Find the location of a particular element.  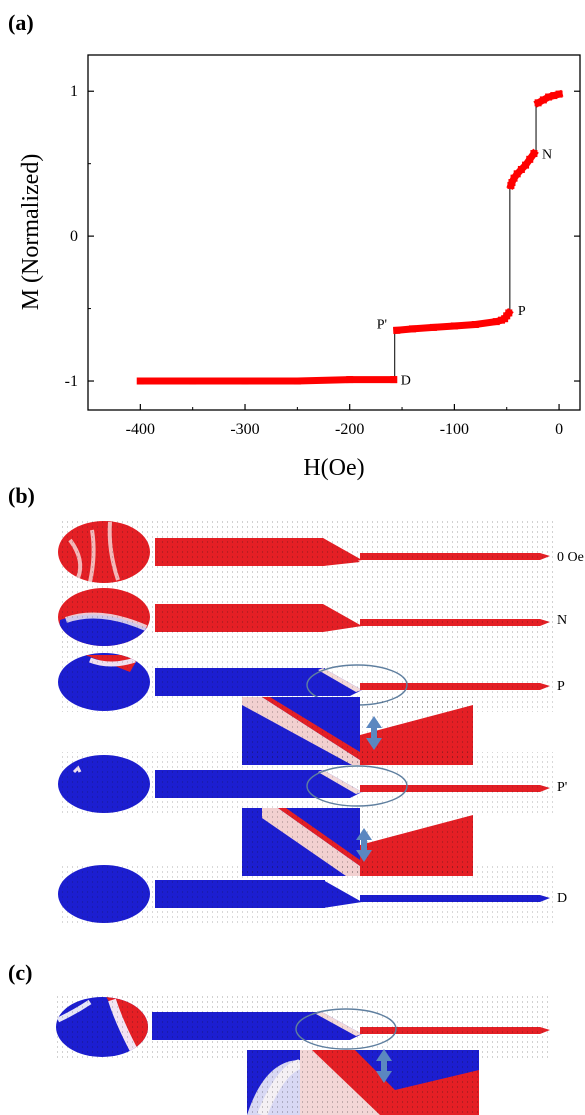

panel-label-b: (b) is located at coordinates (21, 495).